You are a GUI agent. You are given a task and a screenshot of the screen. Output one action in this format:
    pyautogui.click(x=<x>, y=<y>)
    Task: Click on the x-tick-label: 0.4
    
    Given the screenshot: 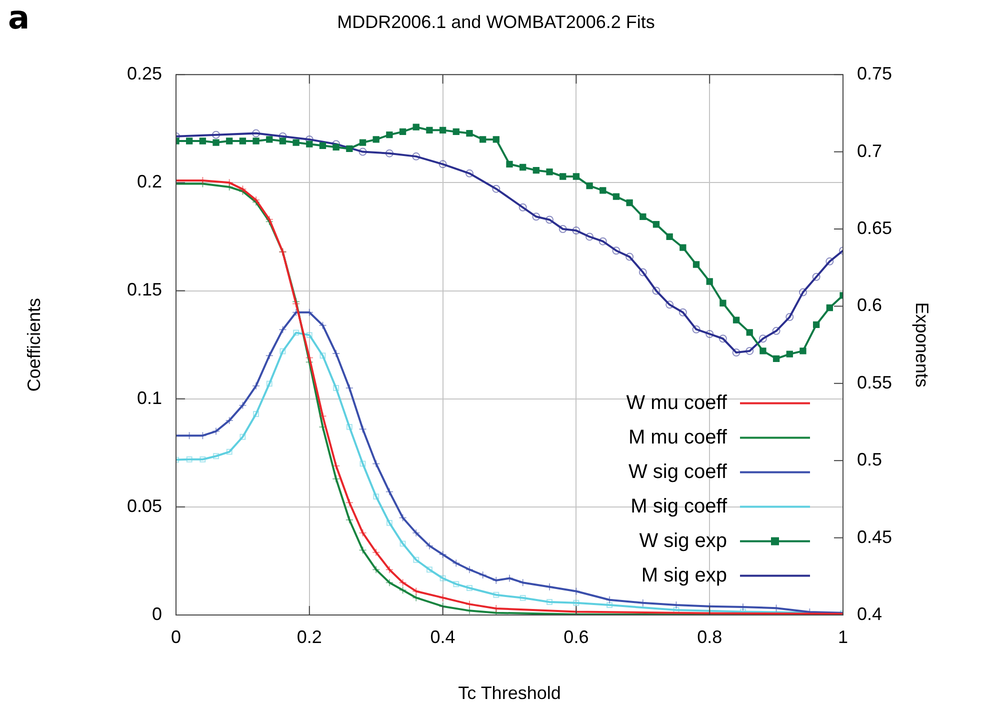 What is the action you would take?
    pyautogui.click(x=443, y=636)
    